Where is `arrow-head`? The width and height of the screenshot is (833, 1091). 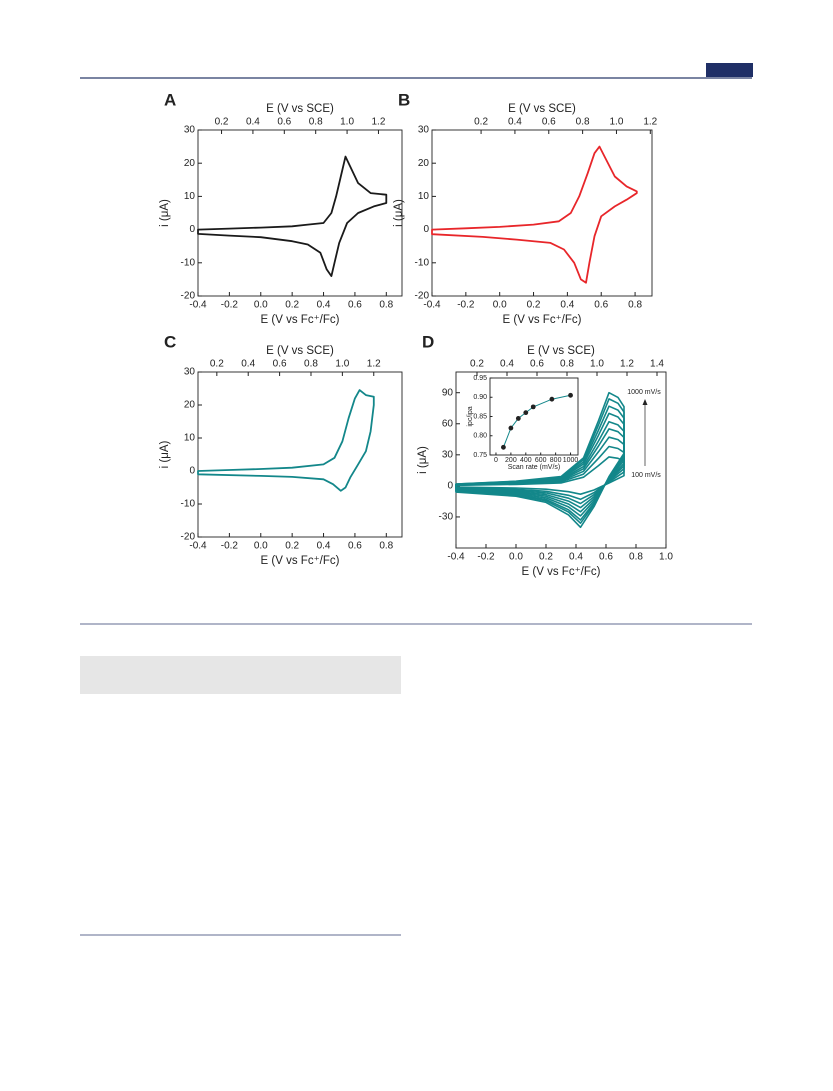 arrow-head is located at coordinates (645, 402).